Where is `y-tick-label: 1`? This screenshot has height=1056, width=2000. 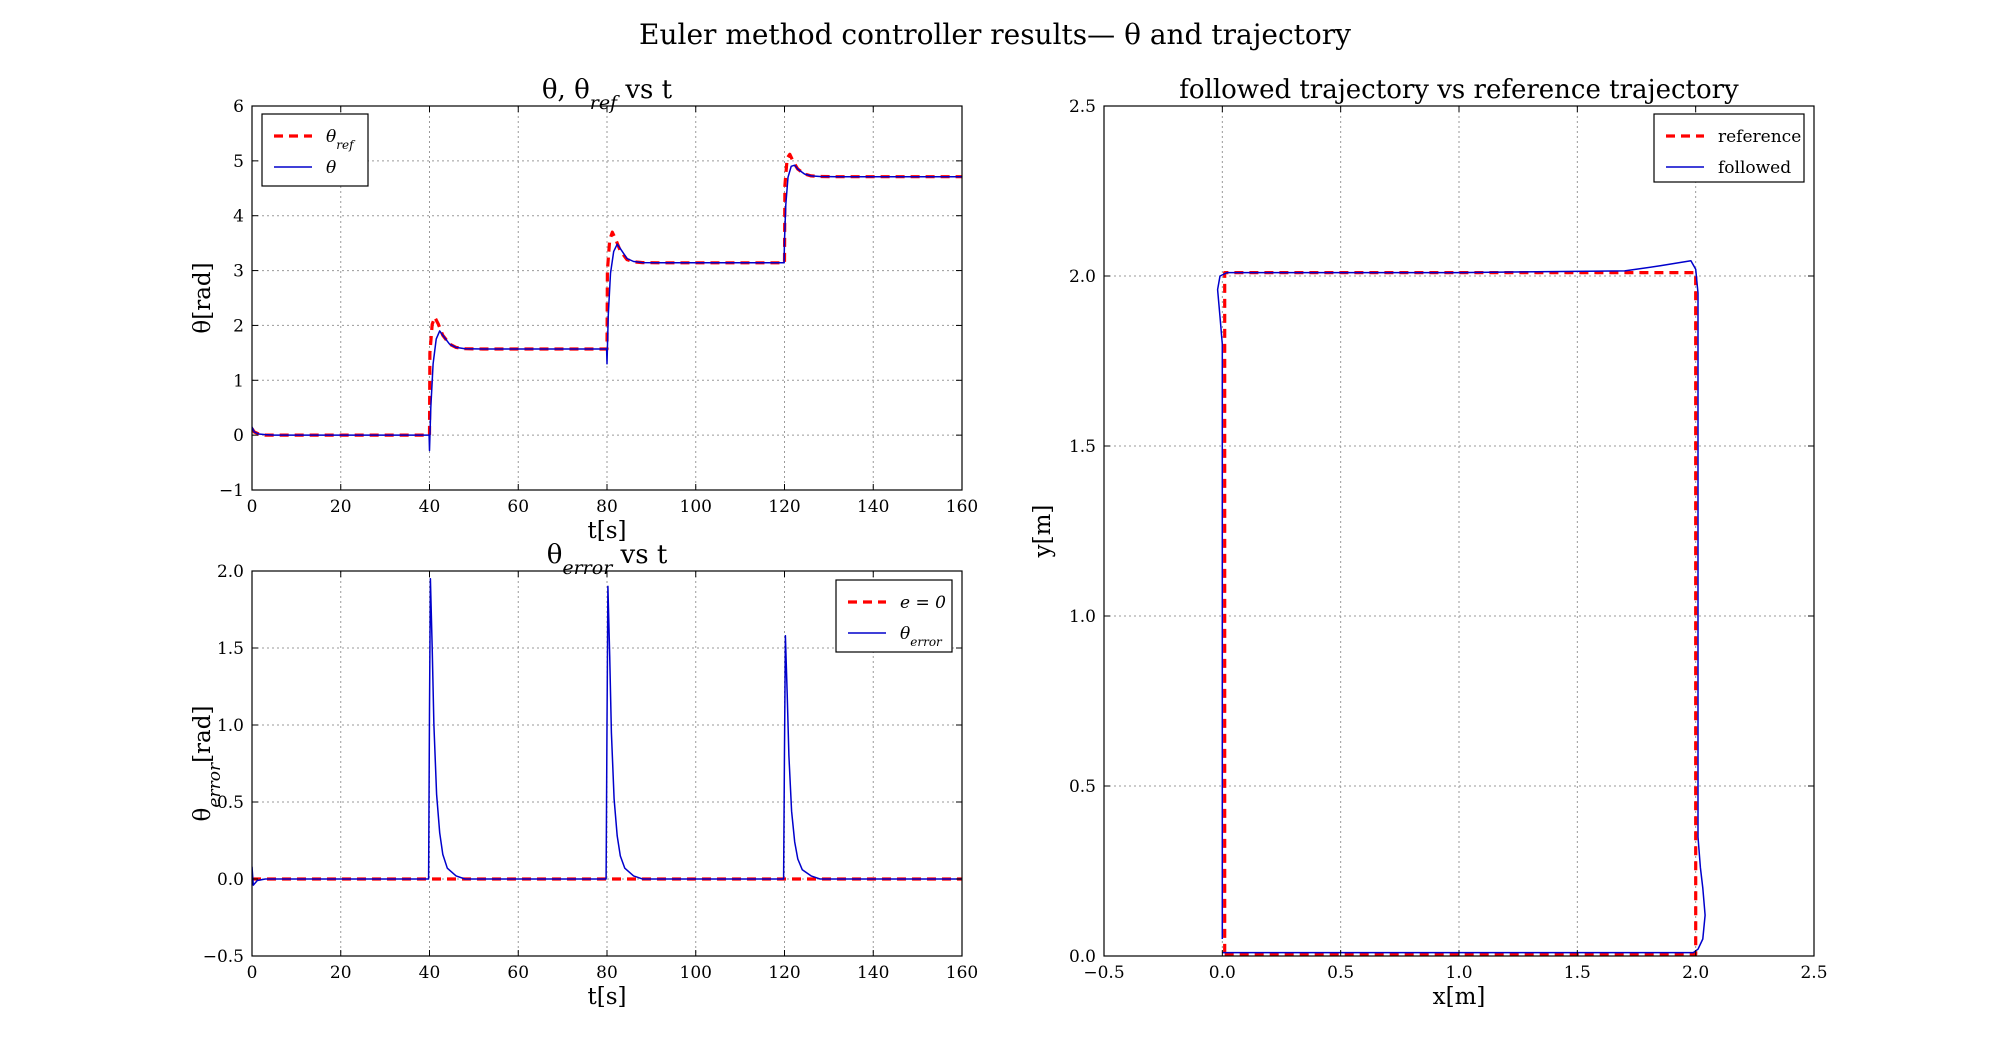
y-tick-label: 1 is located at coordinates (238, 381).